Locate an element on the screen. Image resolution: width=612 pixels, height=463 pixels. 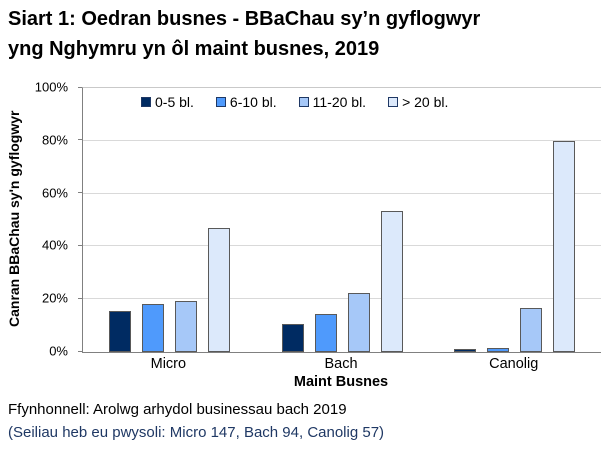
legend-label: 11-20 bl. is located at coordinates (339, 102).